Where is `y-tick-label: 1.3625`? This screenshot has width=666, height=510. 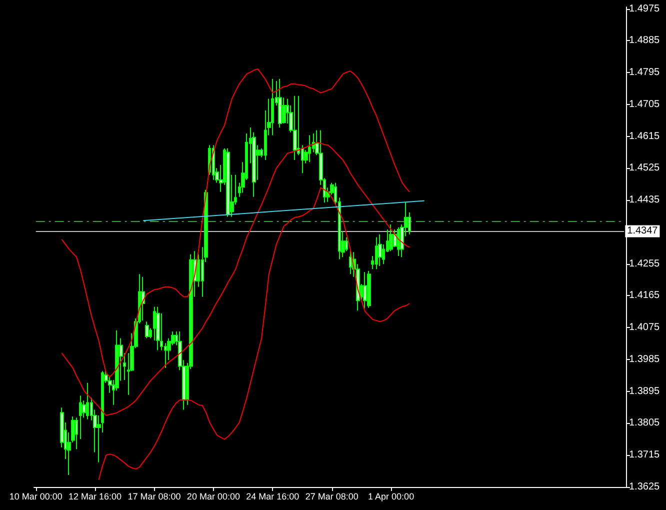 y-tick-label: 1.3625 is located at coordinates (644, 487).